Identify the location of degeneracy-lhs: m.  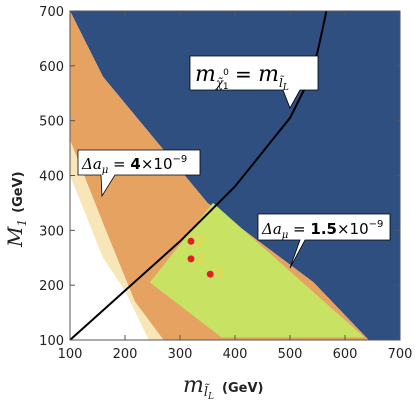
(205, 74).